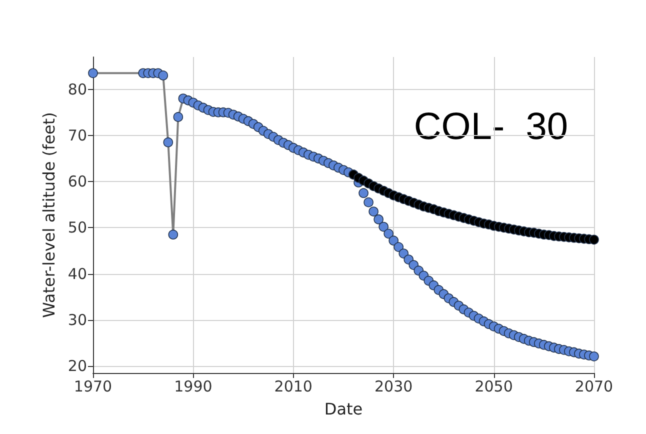  Describe the element at coordinates (77, 319) in the screenshot. I see `y-tick-label: 30` at that location.